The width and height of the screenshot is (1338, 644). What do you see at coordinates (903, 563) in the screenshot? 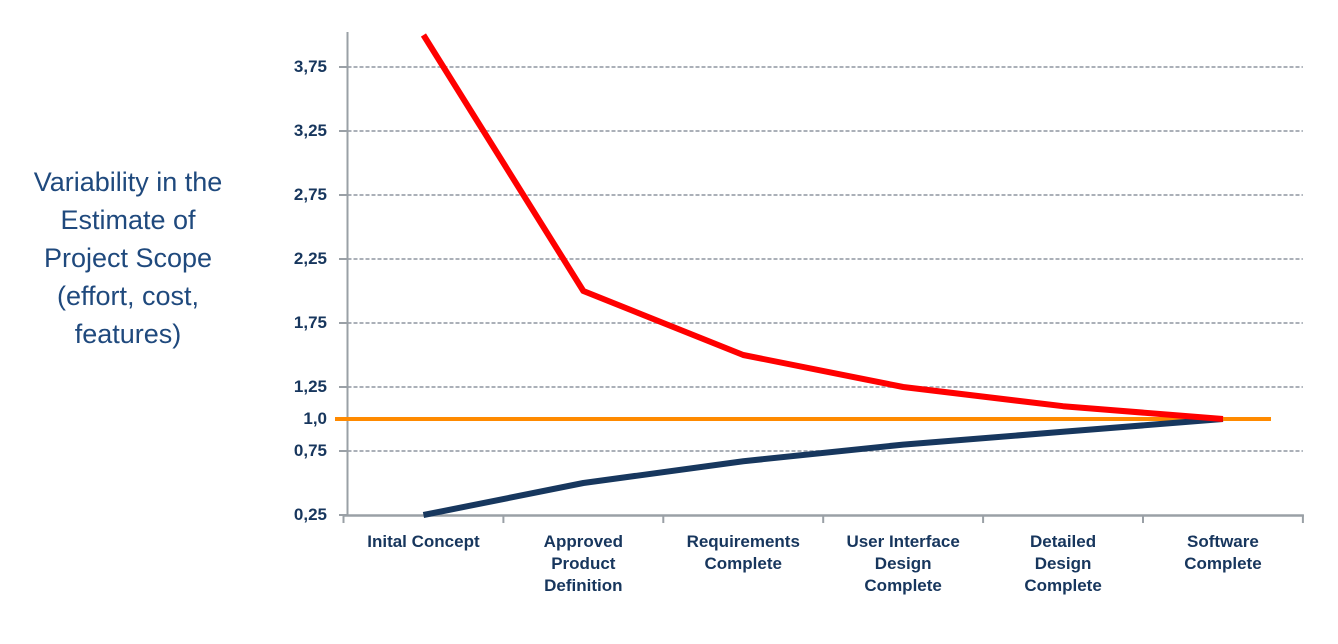
I see `x-category-label: User Interface Design Complete` at bounding box center [903, 563].